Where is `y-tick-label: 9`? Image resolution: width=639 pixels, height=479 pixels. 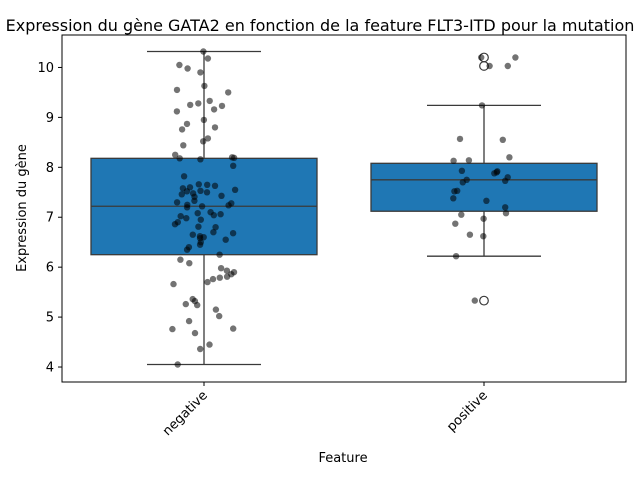
y-tick-label: 9 is located at coordinates (50, 118).